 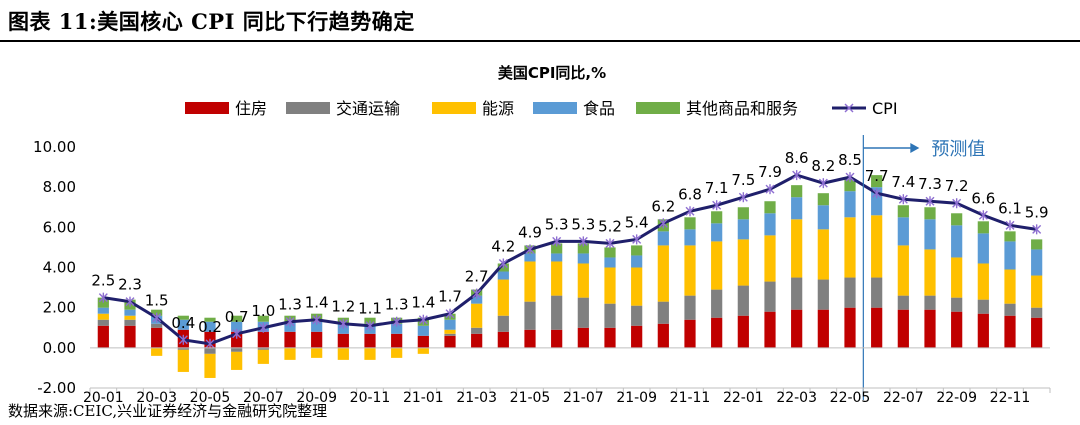 I want to click on bar-食品-20-01, so click(x=103, y=310).